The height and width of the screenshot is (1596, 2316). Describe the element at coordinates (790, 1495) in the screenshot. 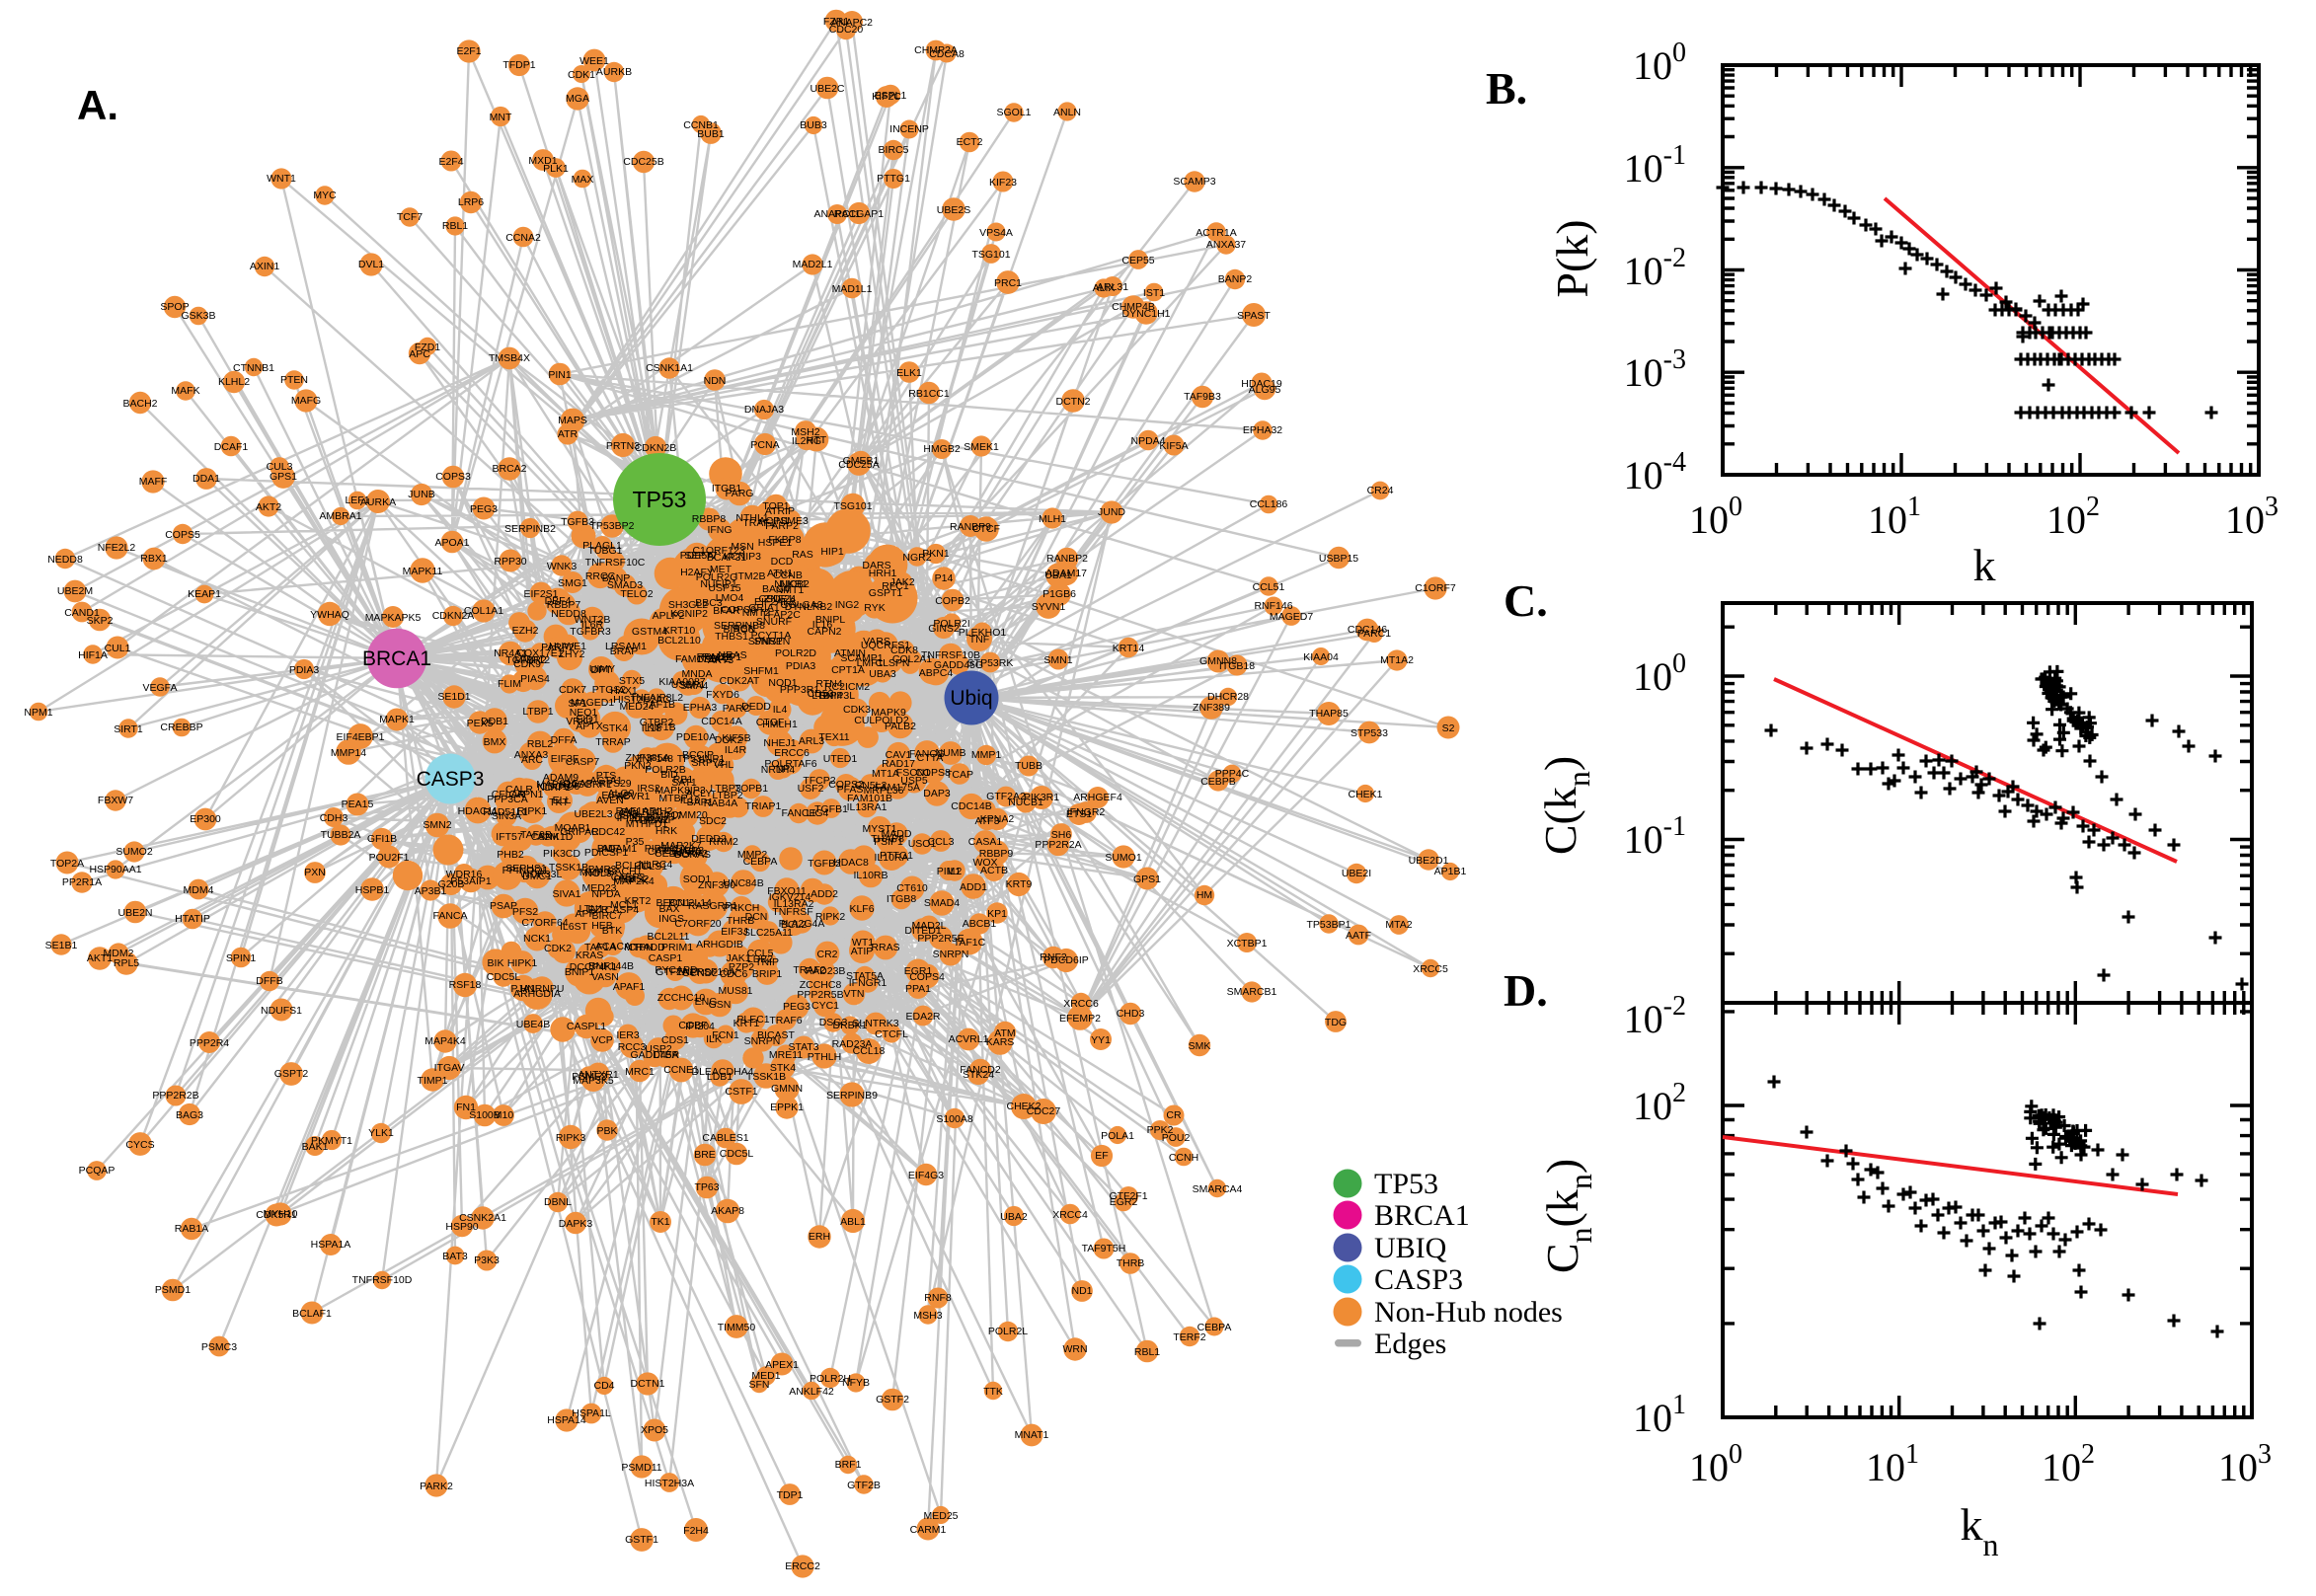

I see `svg-text: TDP1` at that location.